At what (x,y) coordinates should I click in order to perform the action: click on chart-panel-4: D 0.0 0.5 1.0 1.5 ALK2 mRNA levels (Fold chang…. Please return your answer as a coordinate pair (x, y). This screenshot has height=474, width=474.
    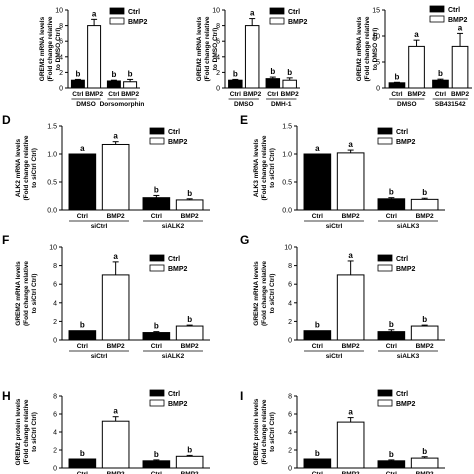
    Looking at the image, I should click on (106, 171).